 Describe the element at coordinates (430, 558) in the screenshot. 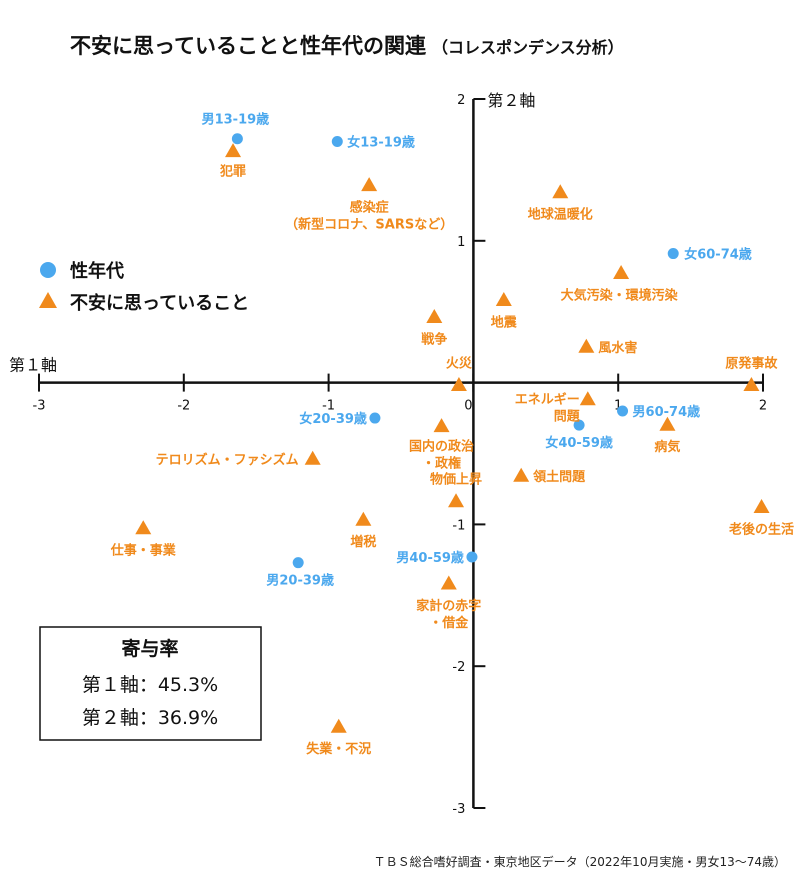

I see `point-label: 男40-59歳` at that location.